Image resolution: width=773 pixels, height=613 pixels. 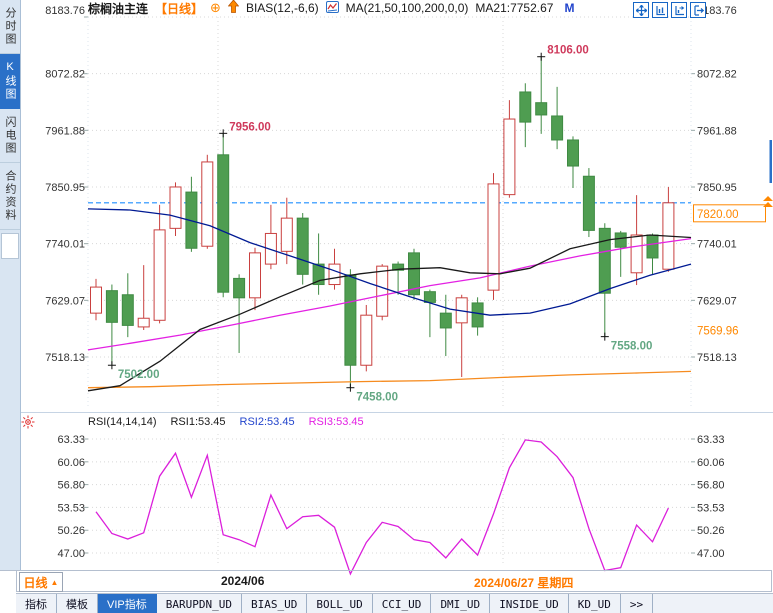 What do you see at coordinates (637, 603) in the screenshot?
I see `indicator-tab-10: >>` at bounding box center [637, 603].